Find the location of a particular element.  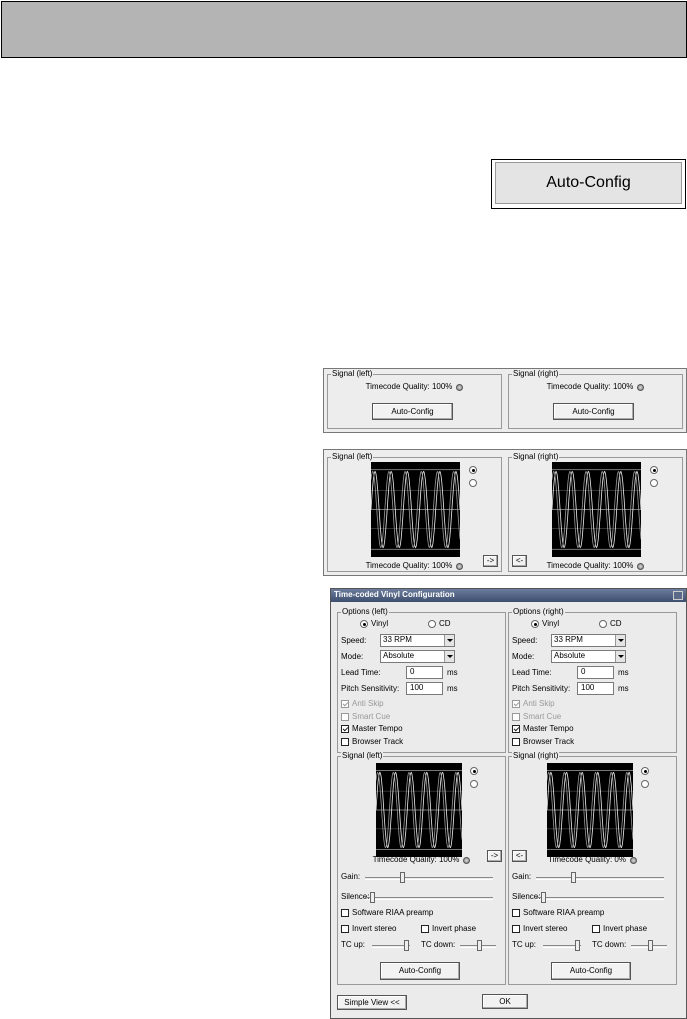

group-title: Signal (right) is located at coordinates (536, 374).